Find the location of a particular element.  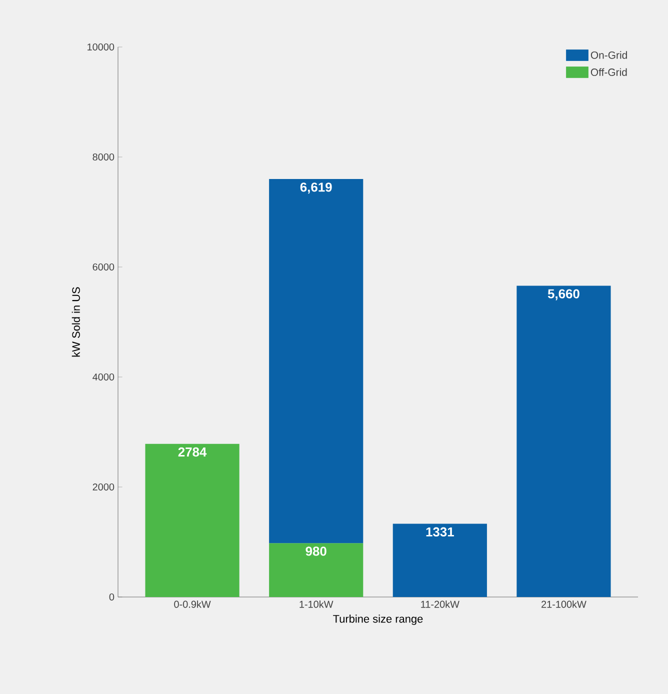

data-label: 6,619 is located at coordinates (316, 188).